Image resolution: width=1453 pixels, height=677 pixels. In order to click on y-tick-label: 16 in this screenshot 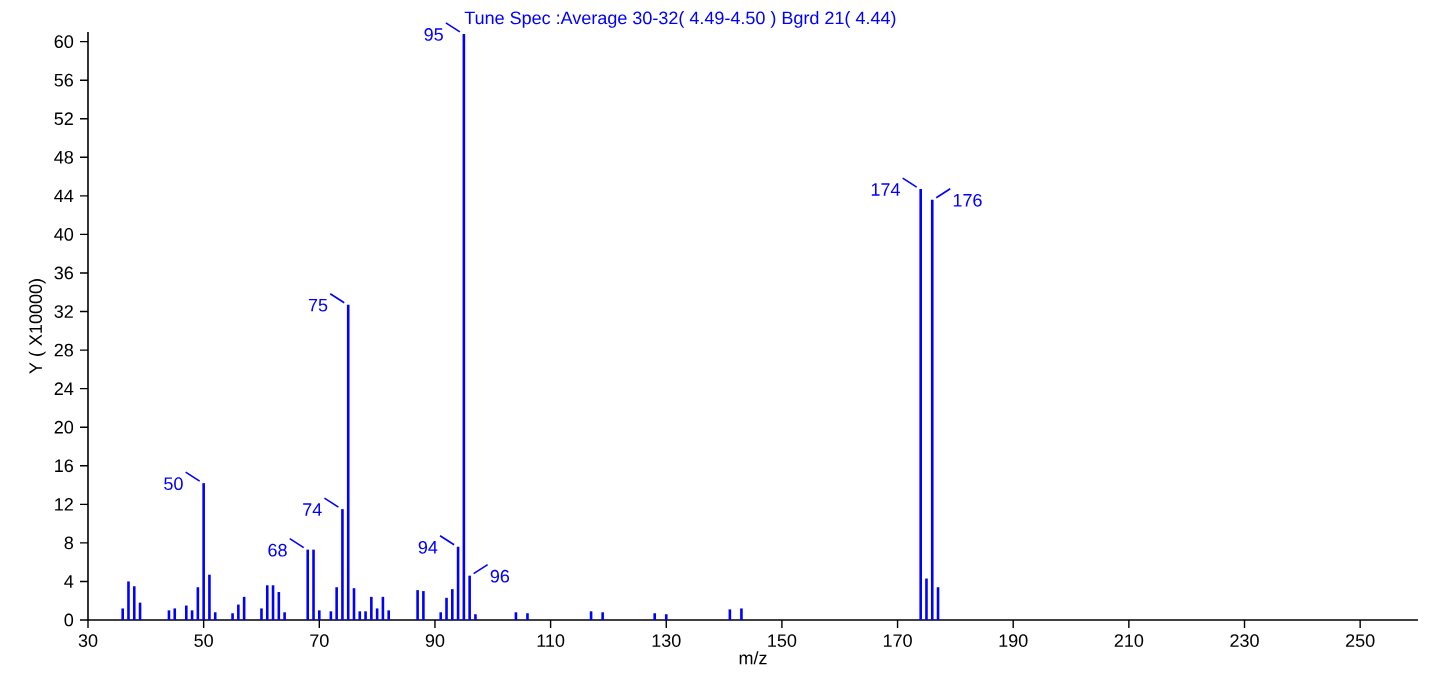, I will do `click(64, 466)`.